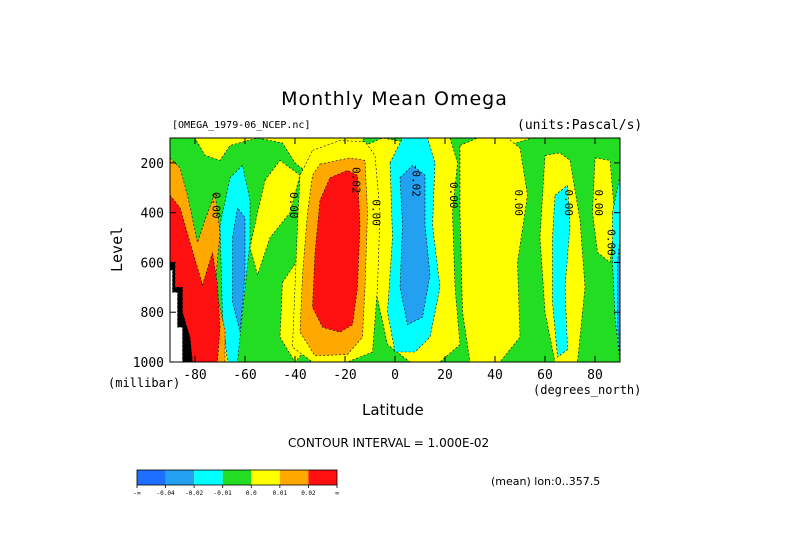 Image resolution: width=789 pixels, height=558 pixels. I want to click on contour-label-2: 0.02, so click(356, 180).